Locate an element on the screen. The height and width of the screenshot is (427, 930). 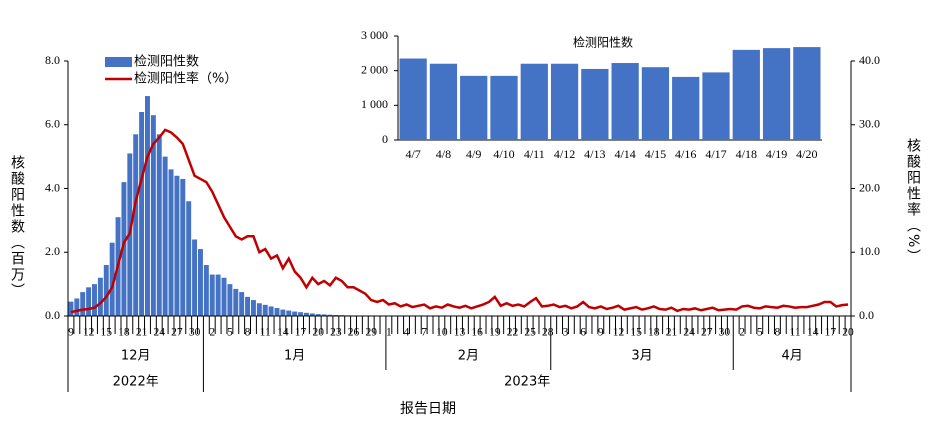
y-tick-label: 0 is located at coordinates (385, 139).